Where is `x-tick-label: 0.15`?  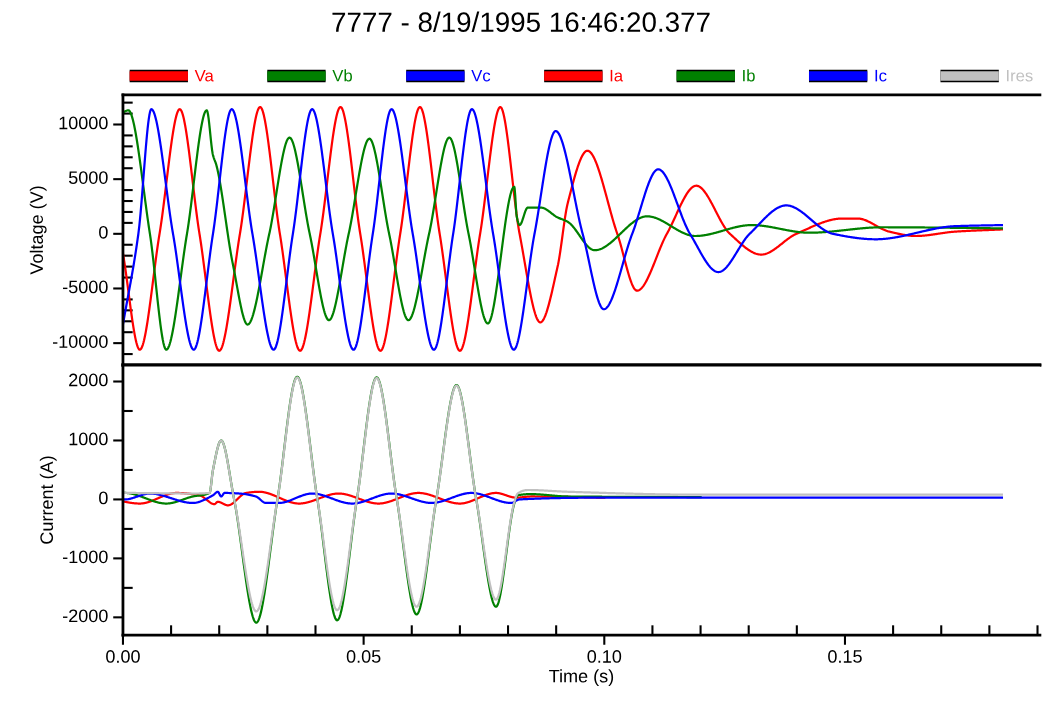 x-tick-label: 0.15 is located at coordinates (845, 656).